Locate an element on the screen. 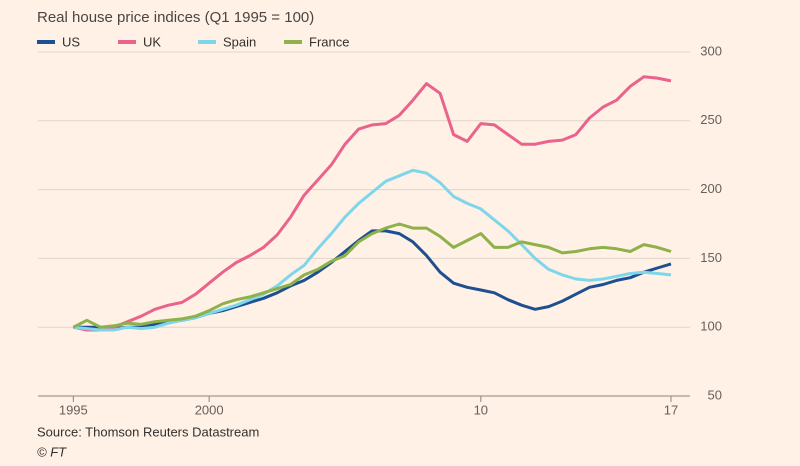 Image resolution: width=800 pixels, height=466 pixels. x-tick-label: 2000 is located at coordinates (209, 409).